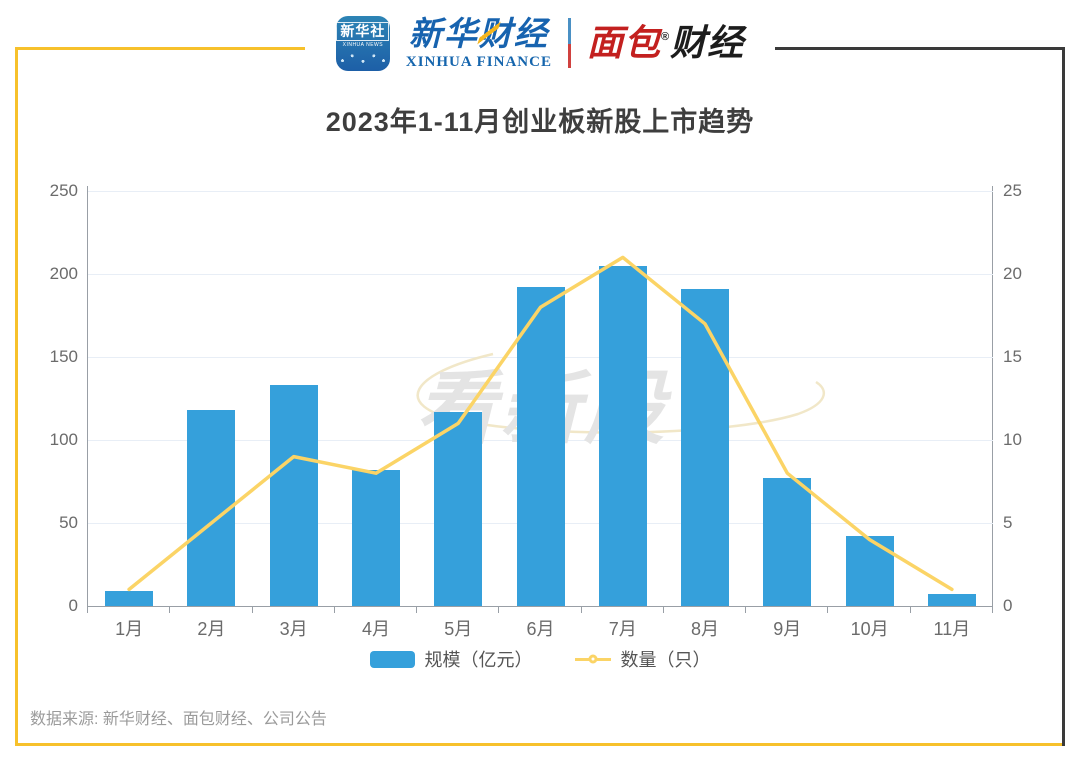  I want to click on x-axis-category-label: 4月, so click(375, 629).